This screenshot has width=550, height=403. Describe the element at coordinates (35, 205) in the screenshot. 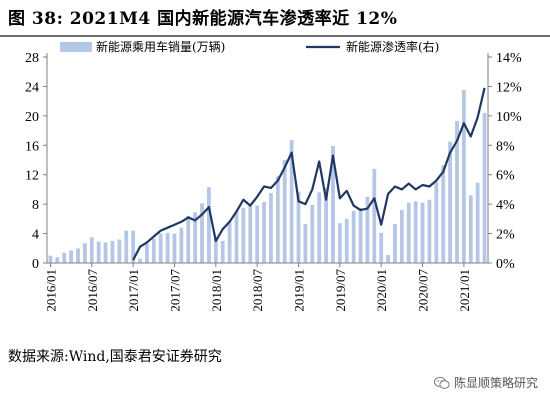

I see `left-tick-label: 8` at that location.